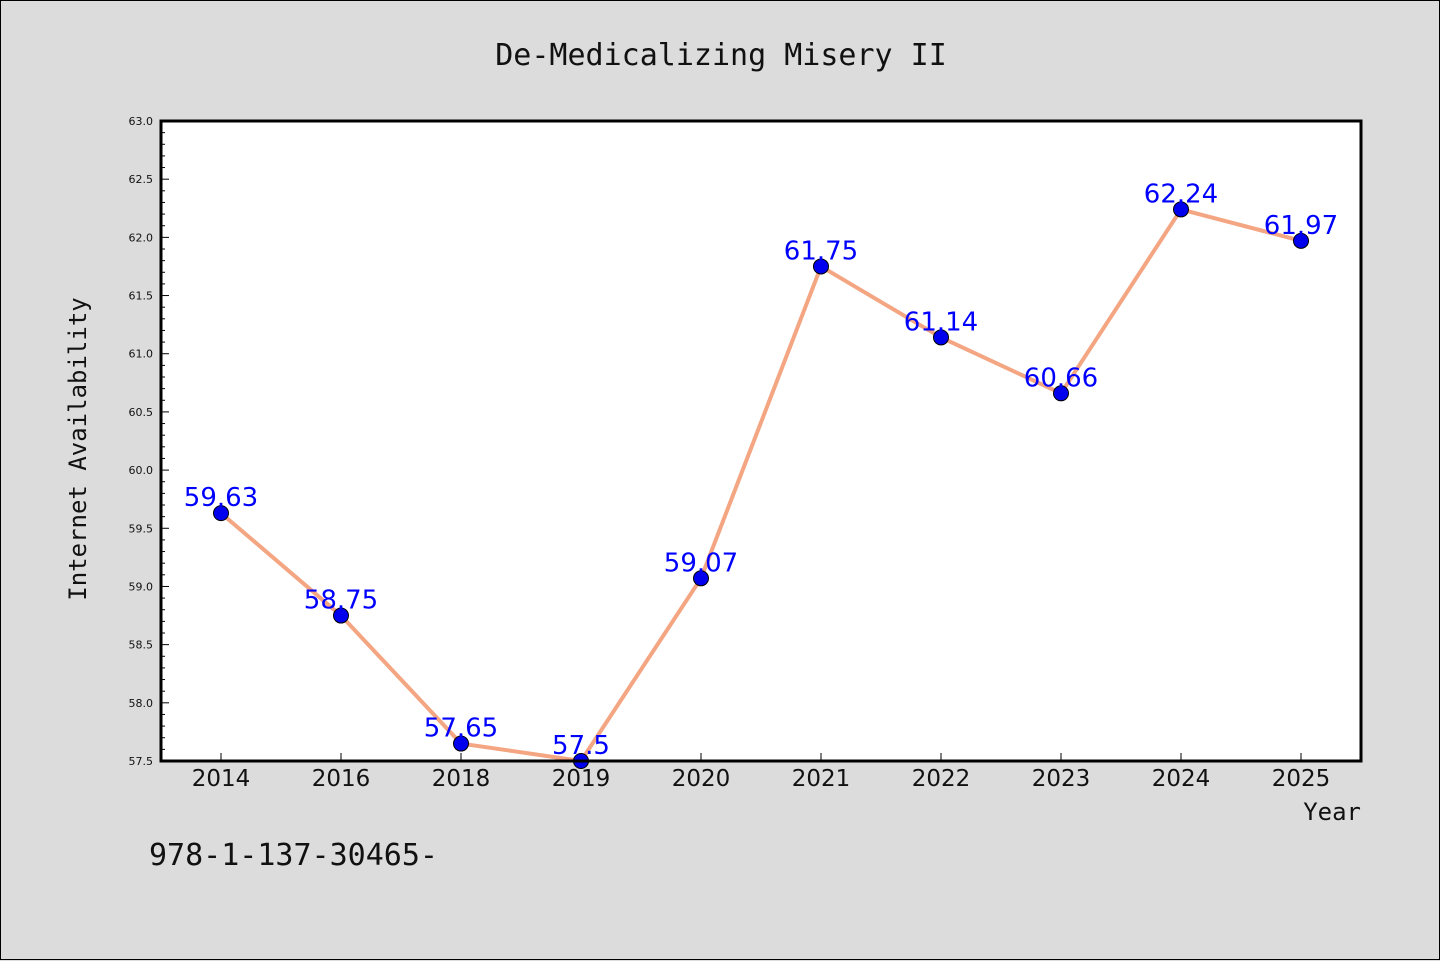 Image resolution: width=1440 pixels, height=961 pixels. I want to click on y-tick-label: 61.0, so click(141, 354).